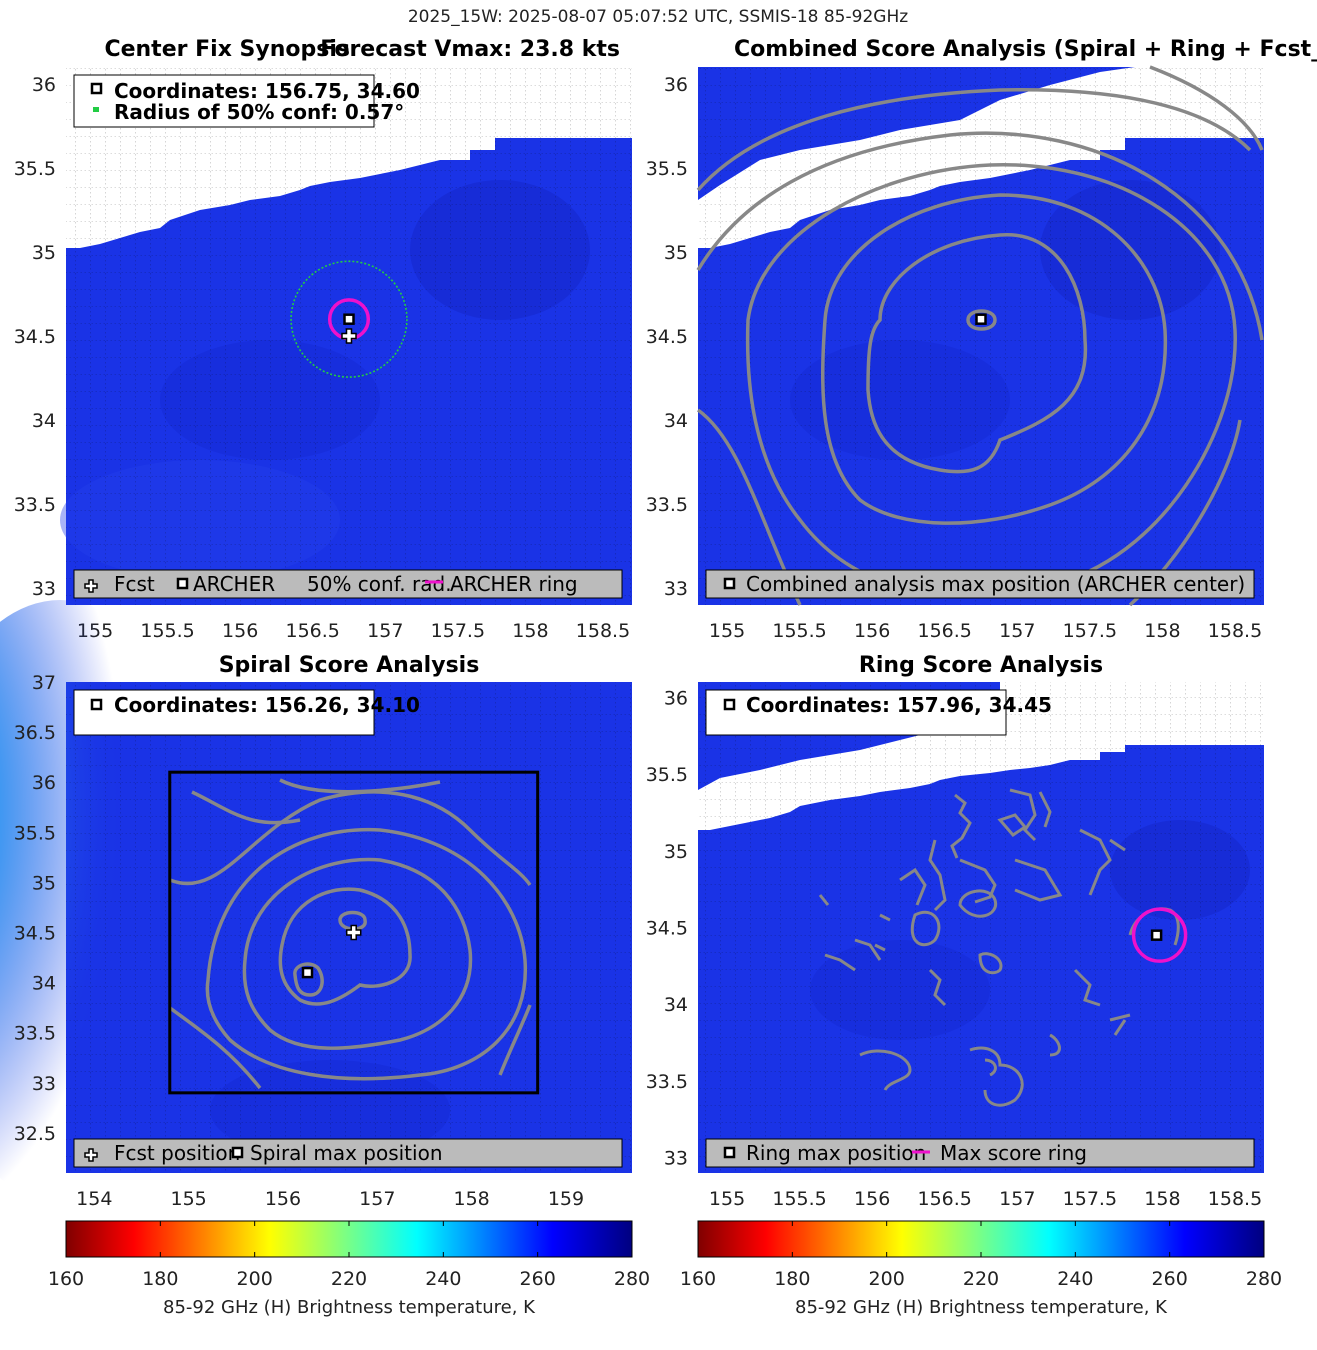 The height and width of the screenshot is (1350, 1317). I want to click on panel3-title: Spiral Score Analysis, so click(349, 665).